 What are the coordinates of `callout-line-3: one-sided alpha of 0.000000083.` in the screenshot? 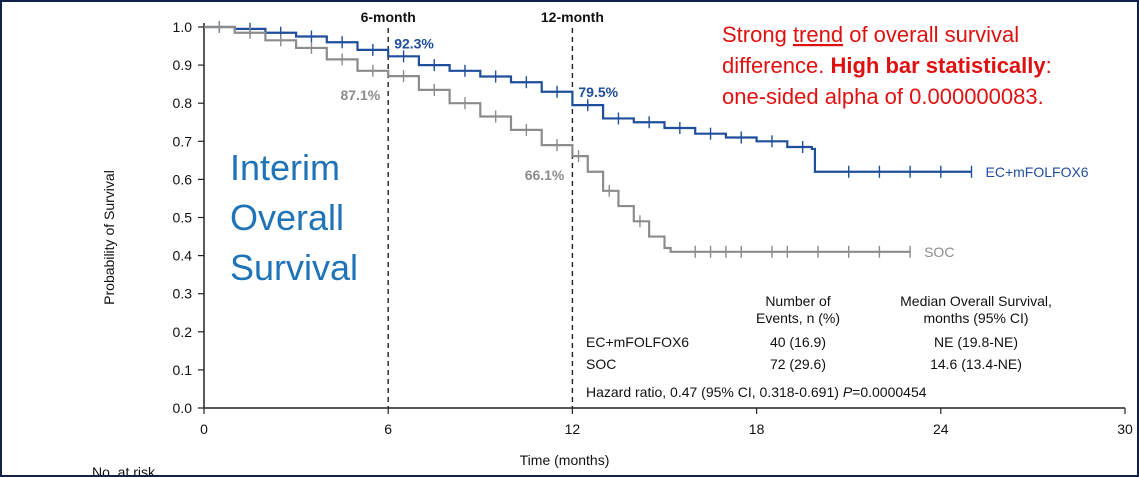 It's located at (883, 96).